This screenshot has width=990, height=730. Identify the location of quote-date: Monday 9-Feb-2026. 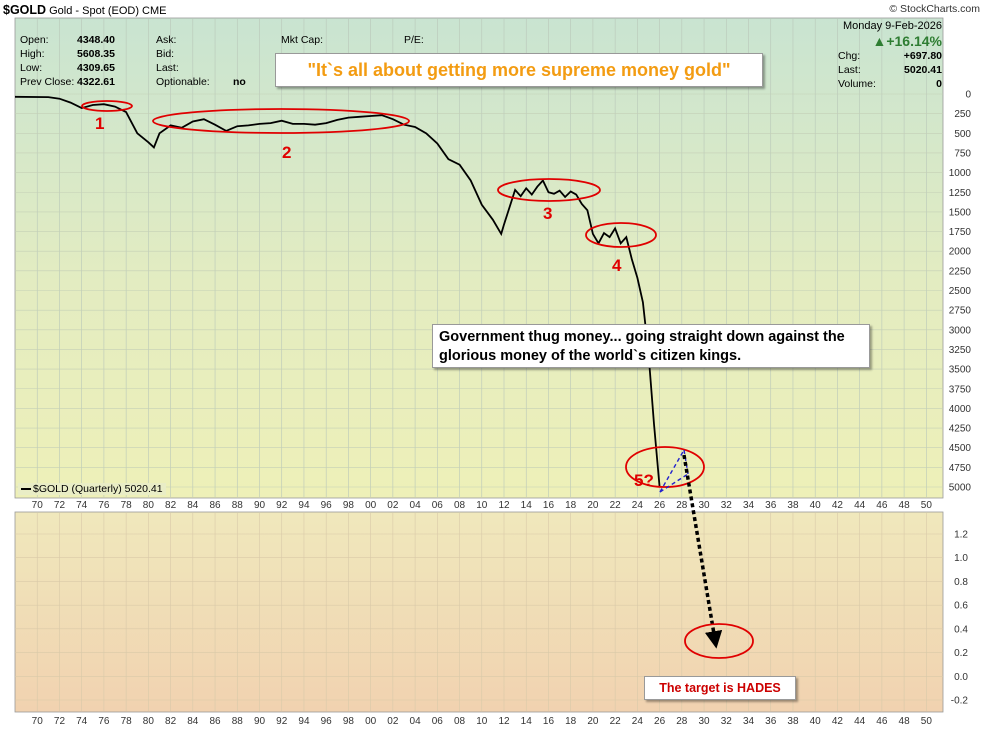
(892, 26).